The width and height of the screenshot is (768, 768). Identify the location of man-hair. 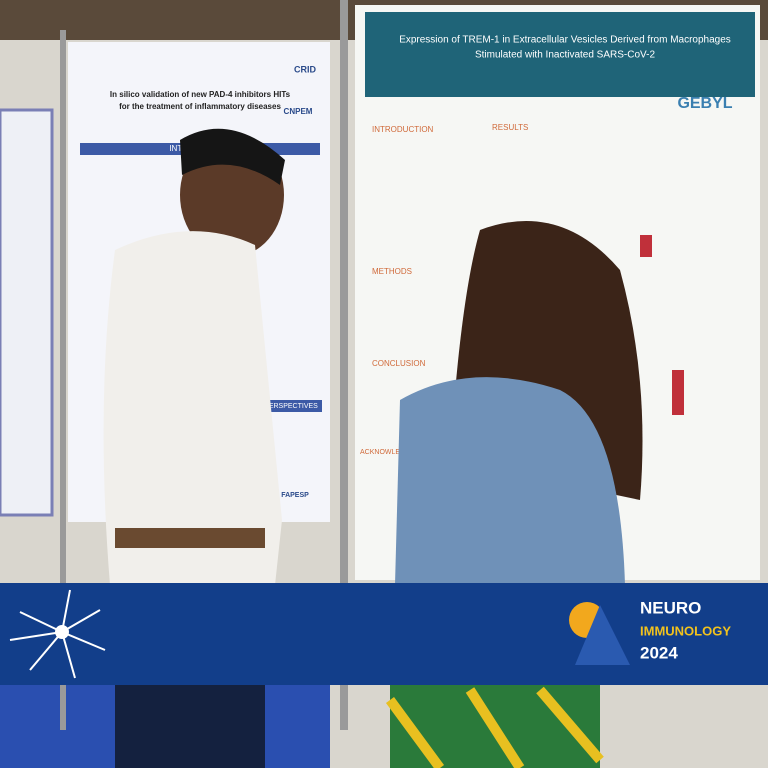
(232, 156).